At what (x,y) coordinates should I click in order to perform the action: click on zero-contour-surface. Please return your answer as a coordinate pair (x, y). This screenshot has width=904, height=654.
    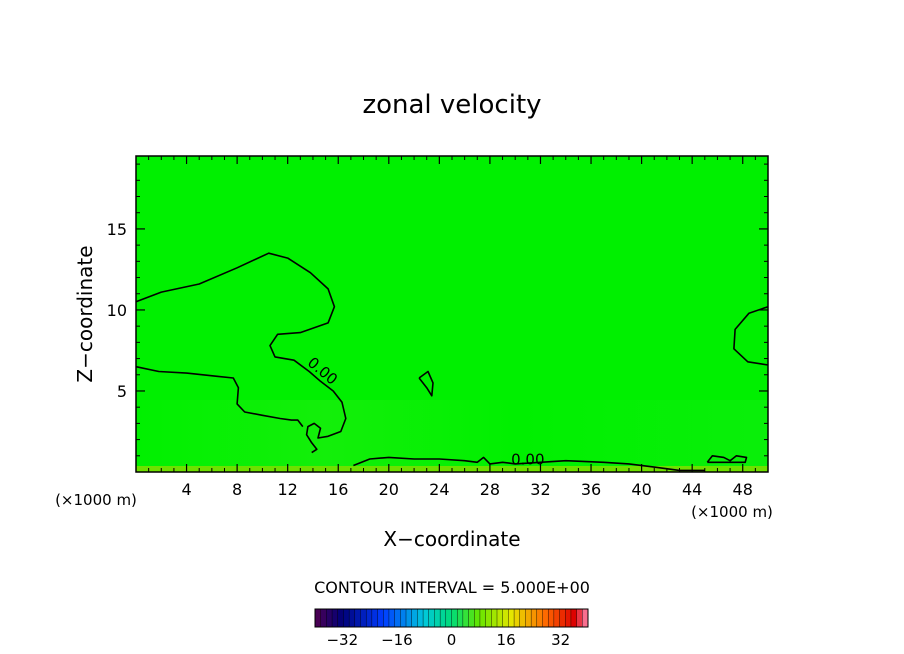
    Looking at the image, I should click on (529, 464).